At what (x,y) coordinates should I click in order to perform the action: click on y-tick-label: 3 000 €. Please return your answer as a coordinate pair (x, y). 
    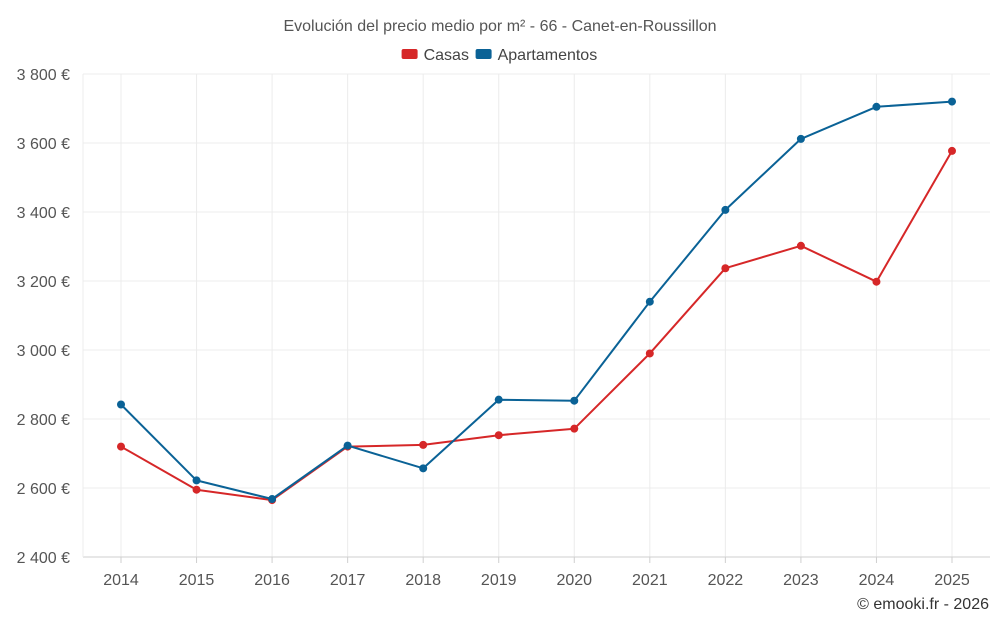
    Looking at the image, I should click on (43, 351).